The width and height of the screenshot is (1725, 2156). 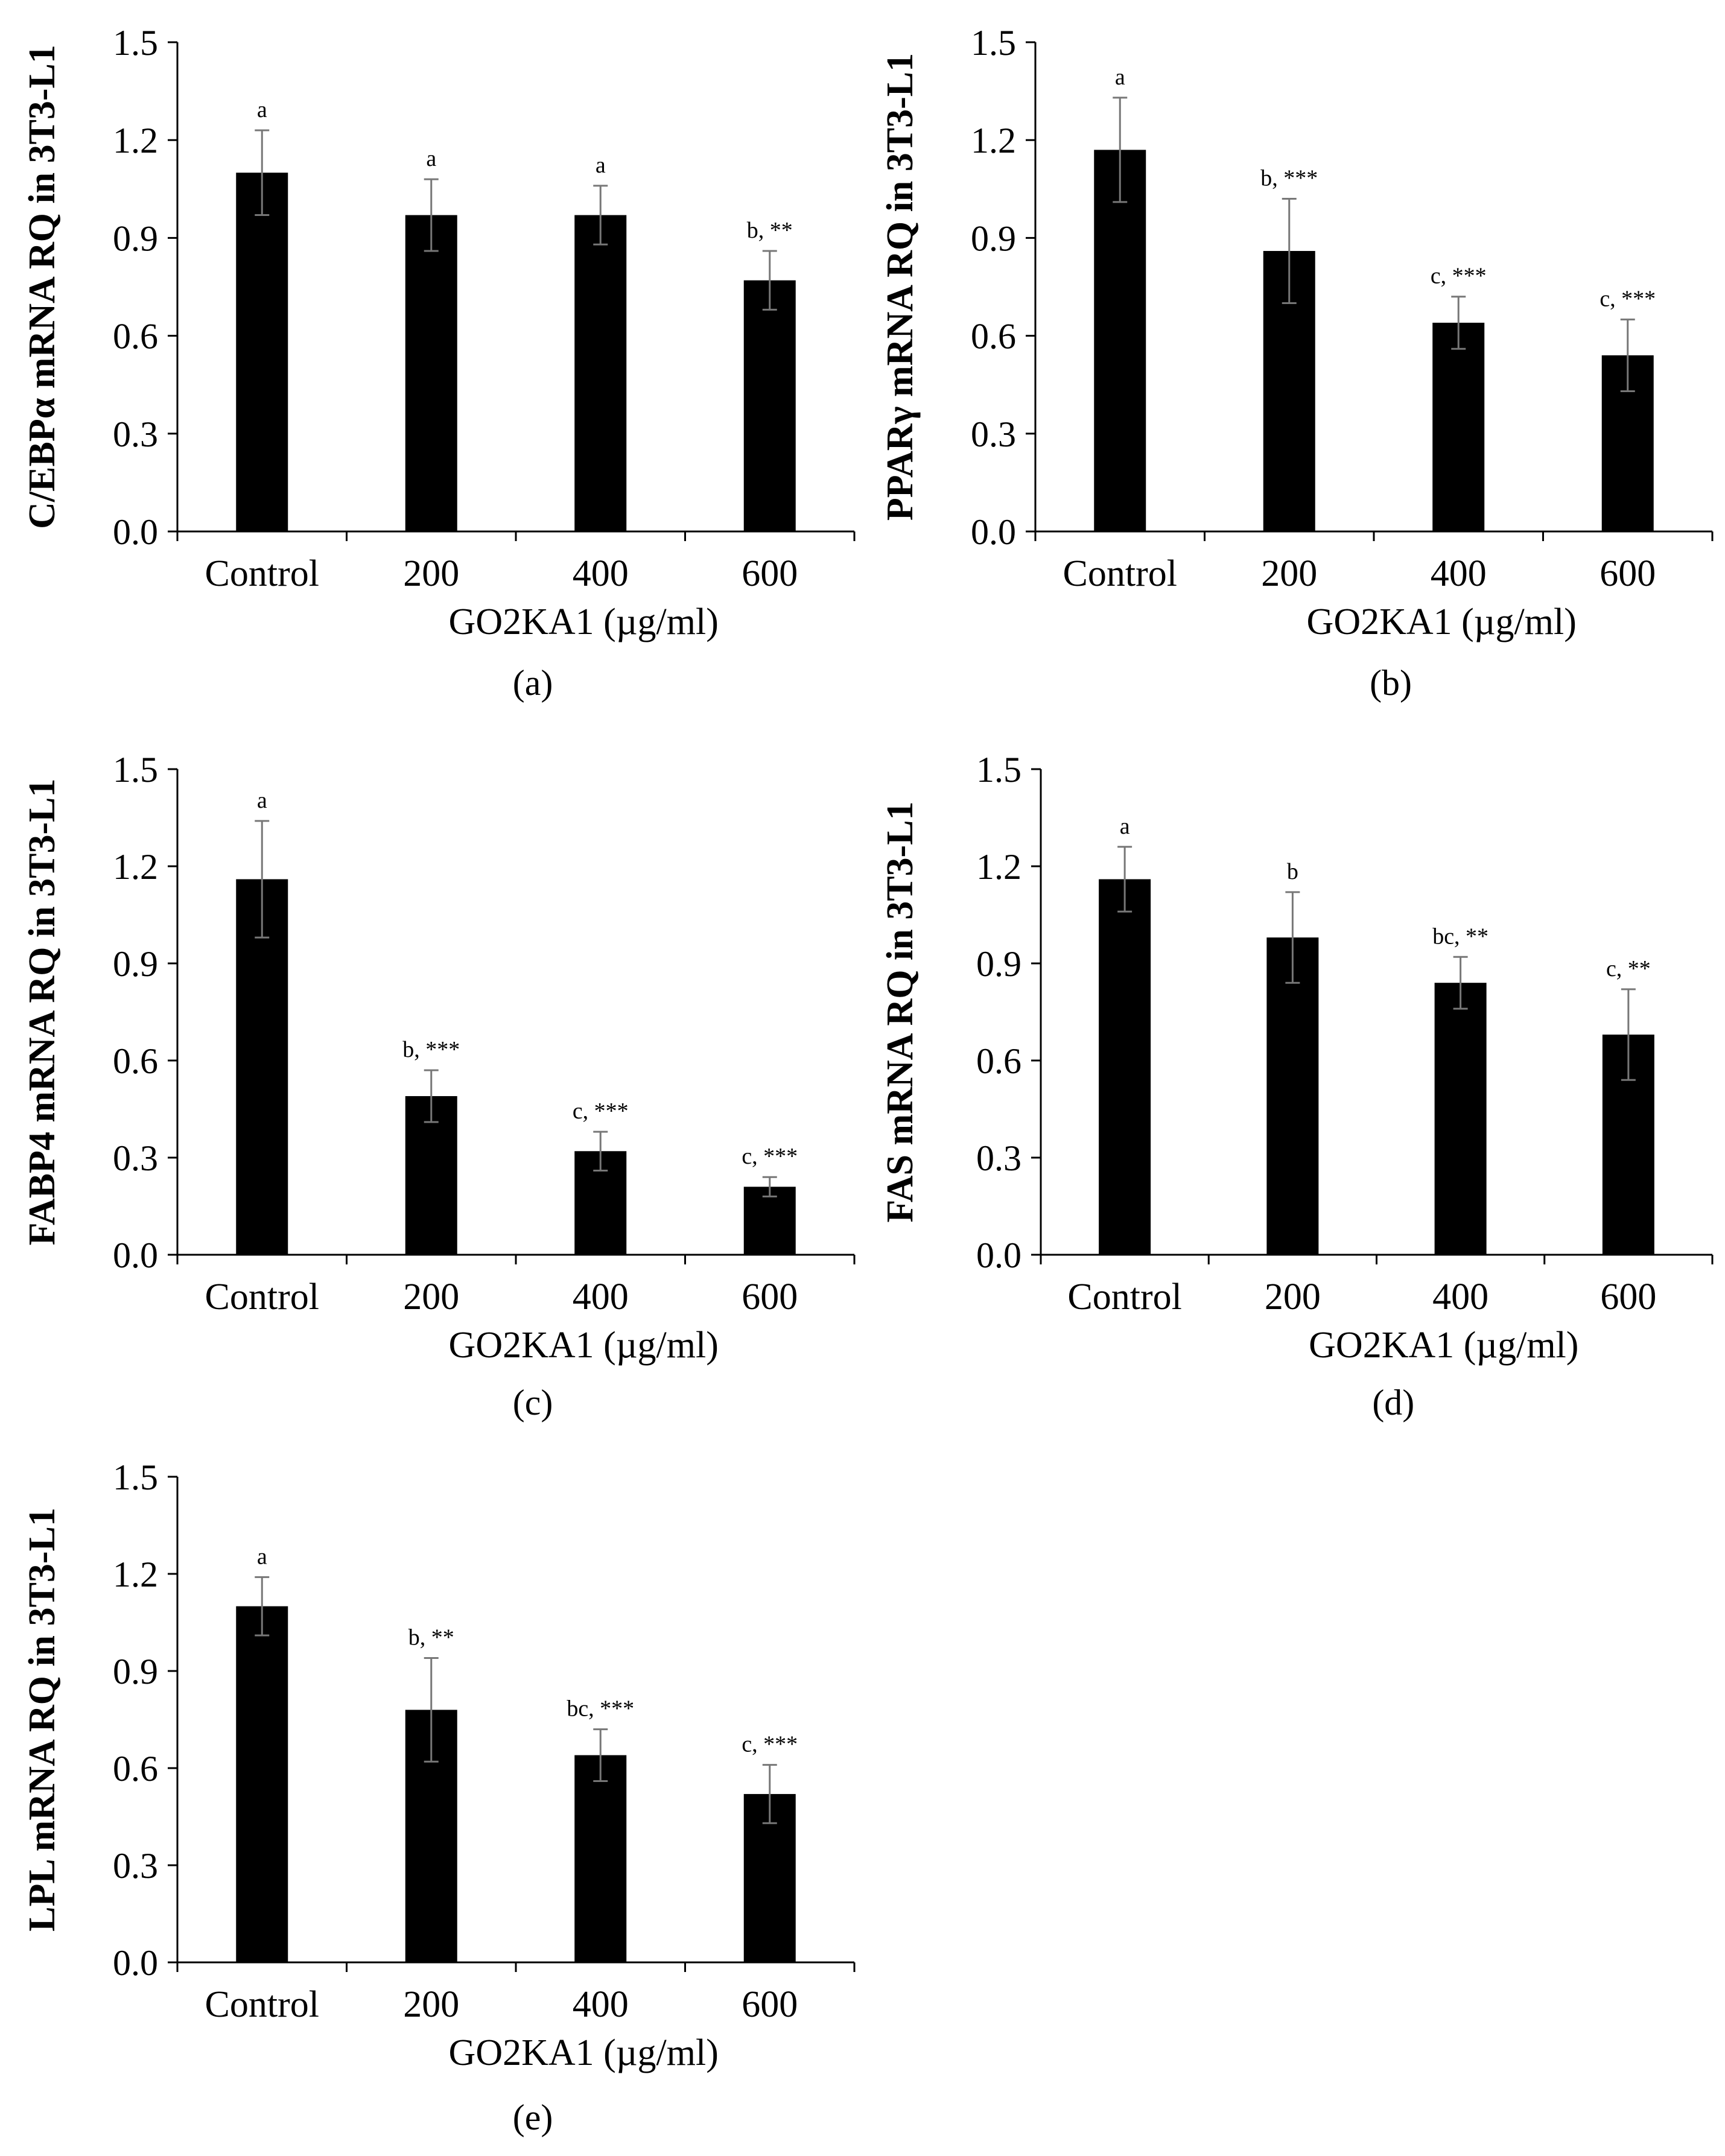 What do you see at coordinates (533, 1402) in the screenshot?
I see `panel-label: (c)` at bounding box center [533, 1402].